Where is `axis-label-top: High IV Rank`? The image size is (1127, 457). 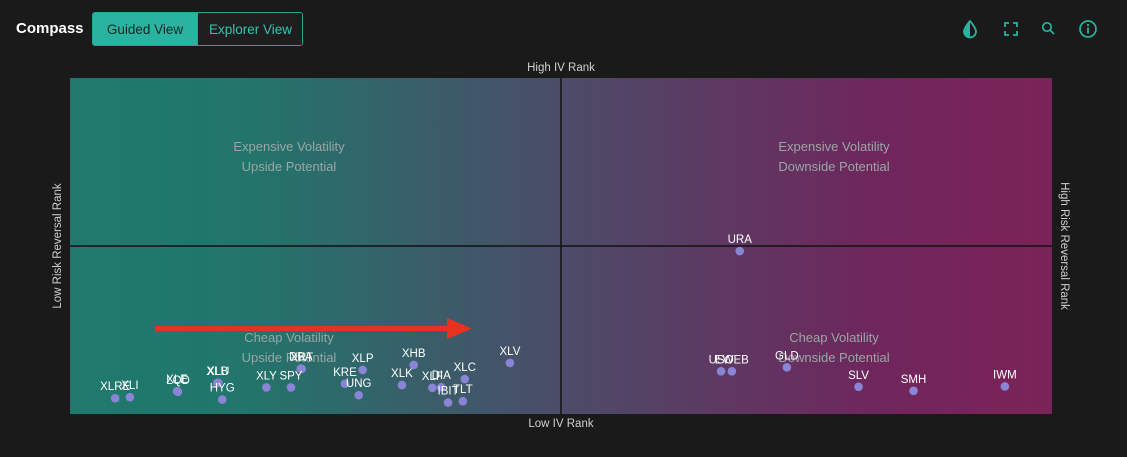 axis-label-top: High IV Rank is located at coordinates (561, 68).